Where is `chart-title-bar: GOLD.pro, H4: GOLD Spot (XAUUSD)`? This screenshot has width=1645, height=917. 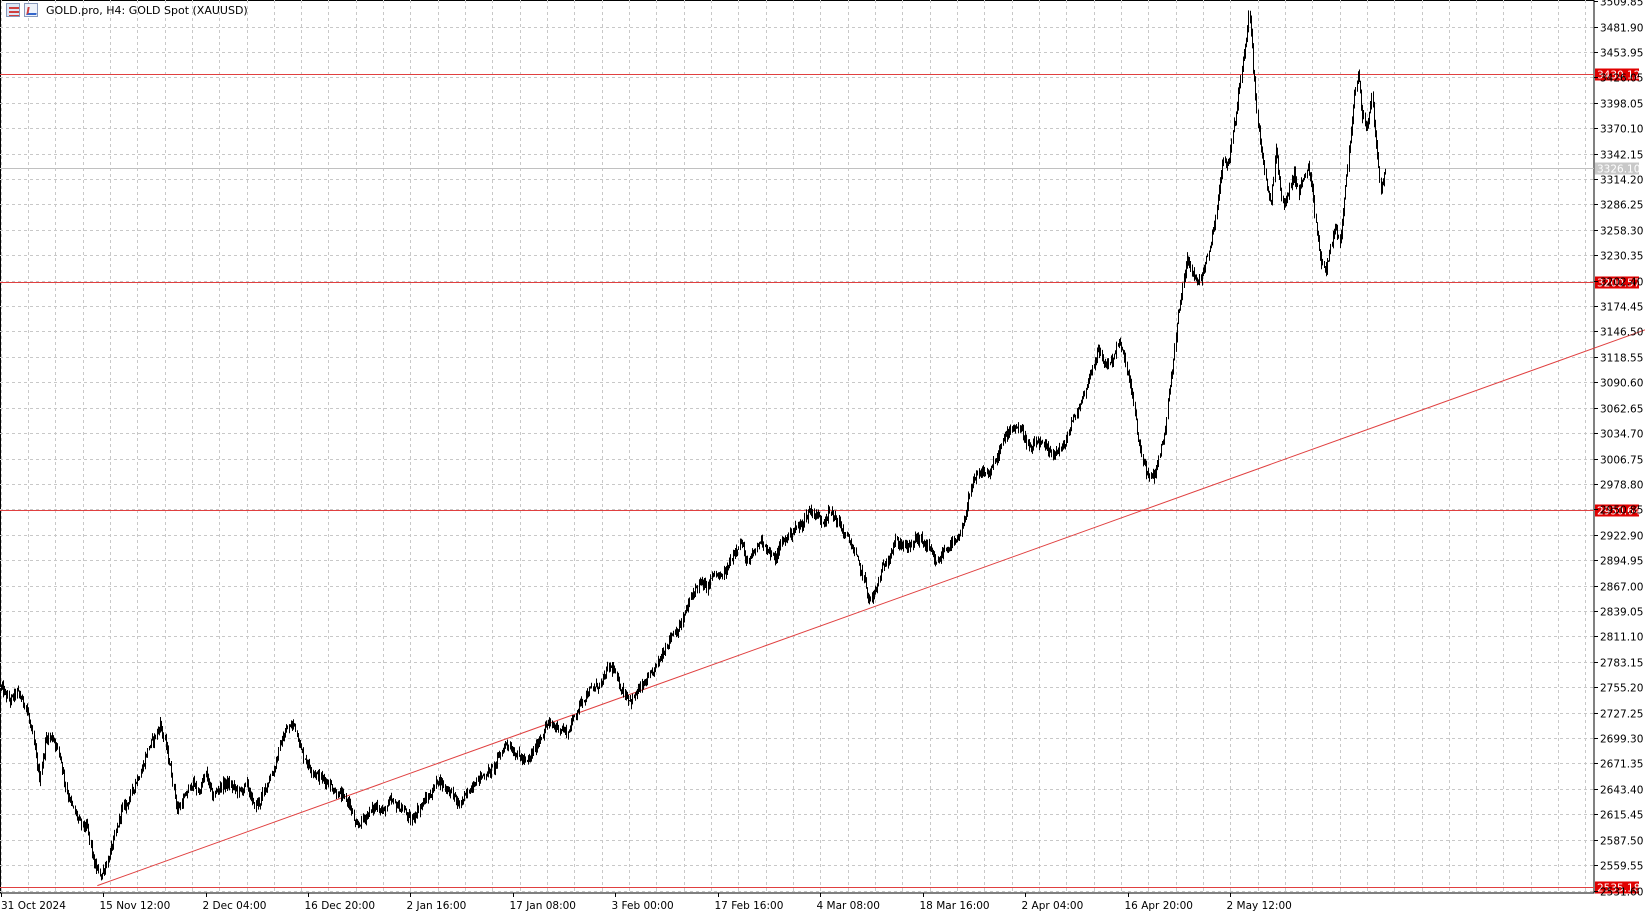
chart-title-bar: GOLD.pro, H4: GOLD Spot (XAUUSD) is located at coordinates (127, 10).